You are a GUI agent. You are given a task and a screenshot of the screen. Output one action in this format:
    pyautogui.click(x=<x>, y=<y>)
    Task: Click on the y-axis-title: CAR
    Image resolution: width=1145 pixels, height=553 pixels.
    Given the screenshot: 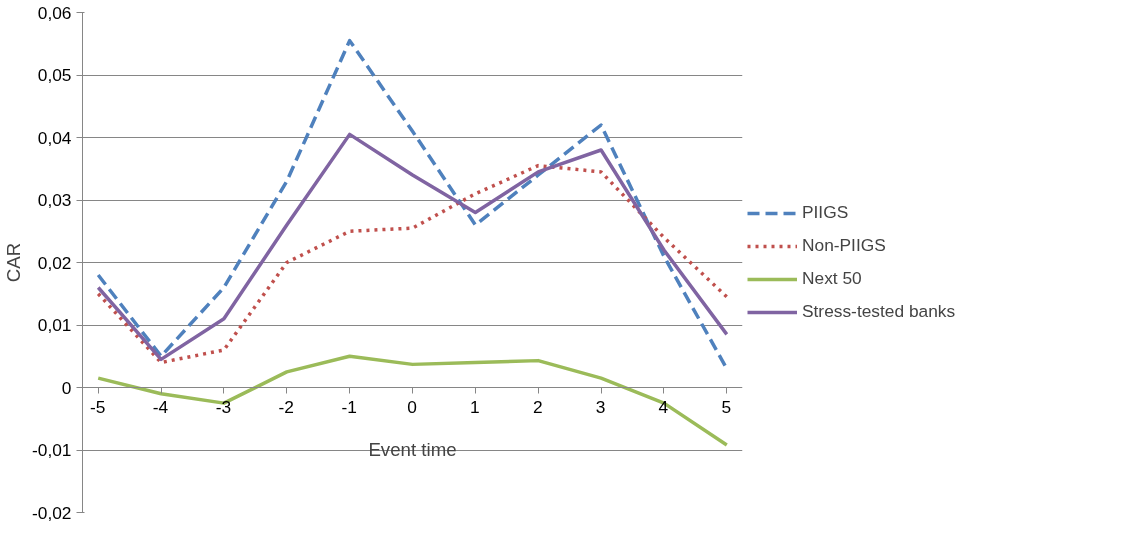 What is the action you would take?
    pyautogui.click(x=13, y=262)
    